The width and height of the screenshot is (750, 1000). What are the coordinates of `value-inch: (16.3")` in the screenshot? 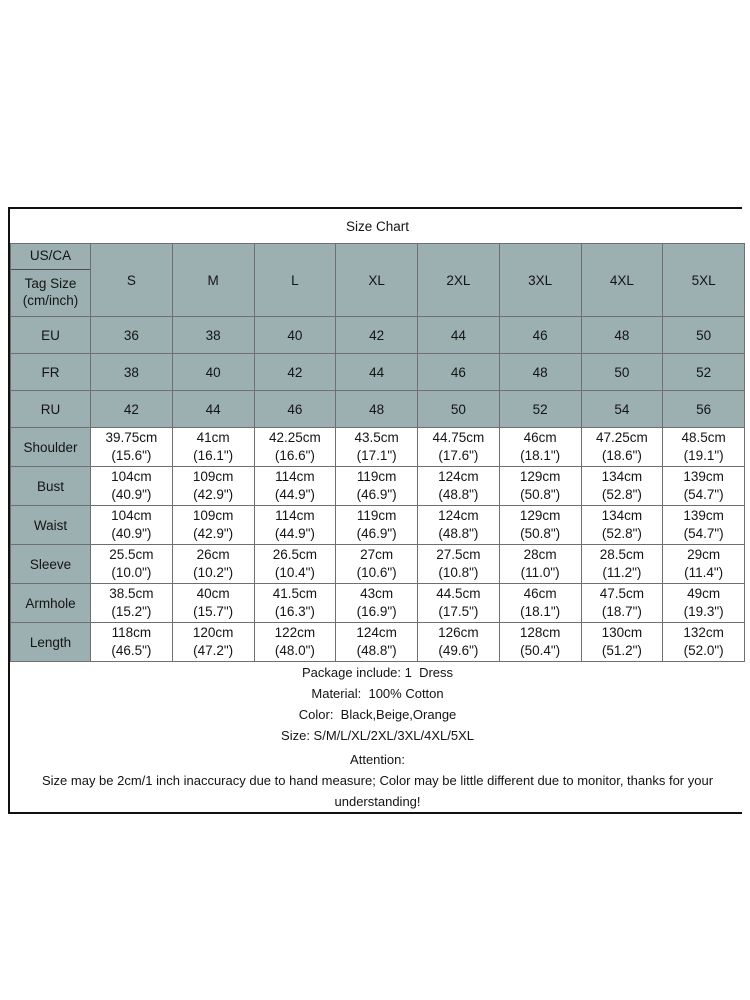 It's located at (294, 611).